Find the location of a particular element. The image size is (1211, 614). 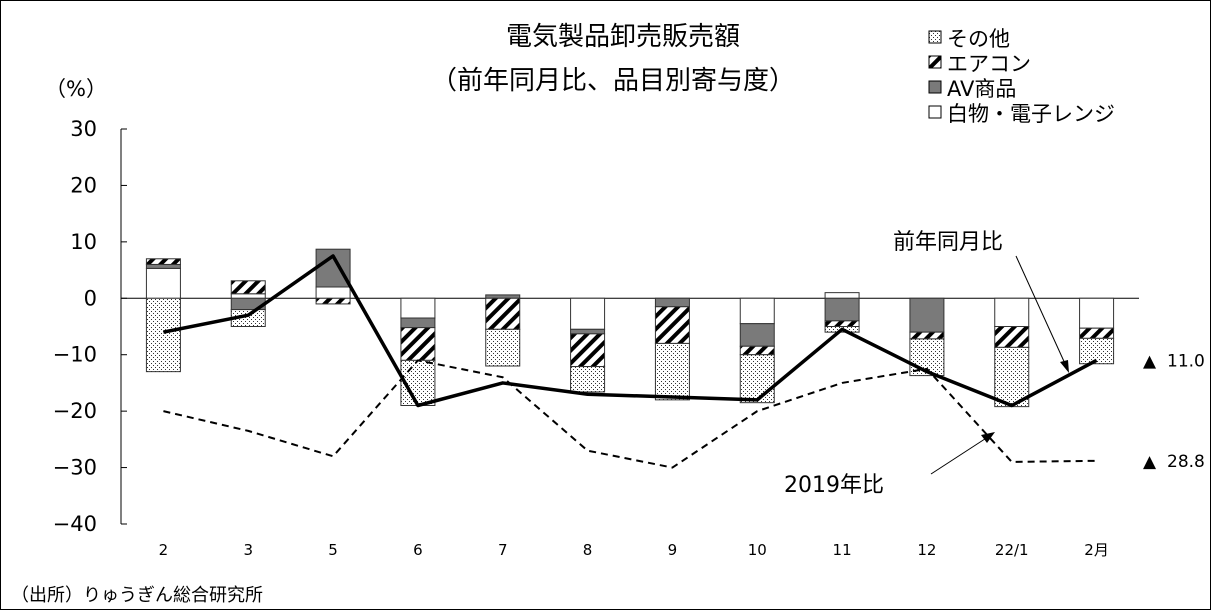

y-tick-label: 0 is located at coordinates (90, 298).